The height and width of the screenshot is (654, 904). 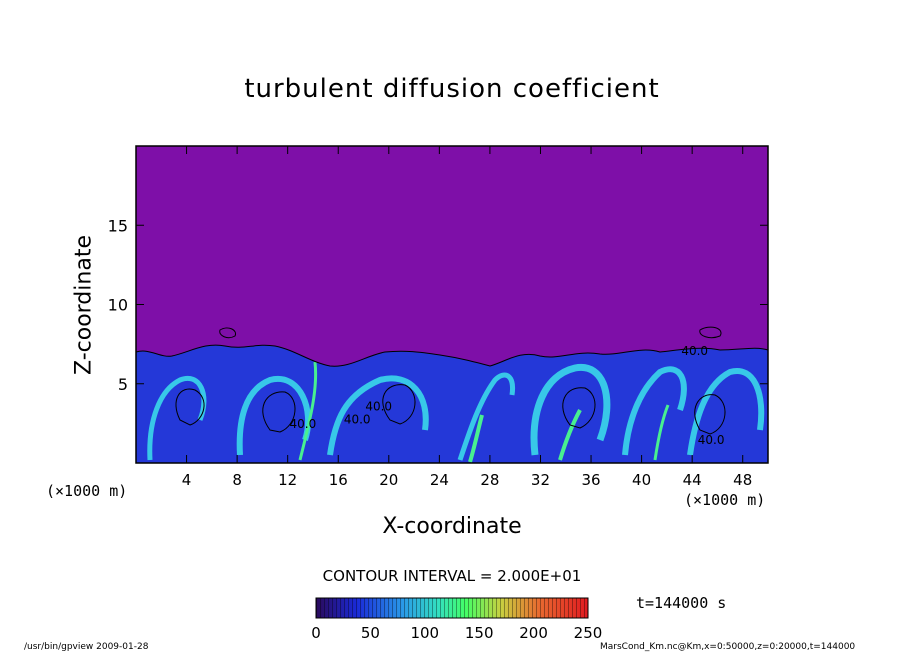 I want to click on contour-lines, so click(x=452, y=380).